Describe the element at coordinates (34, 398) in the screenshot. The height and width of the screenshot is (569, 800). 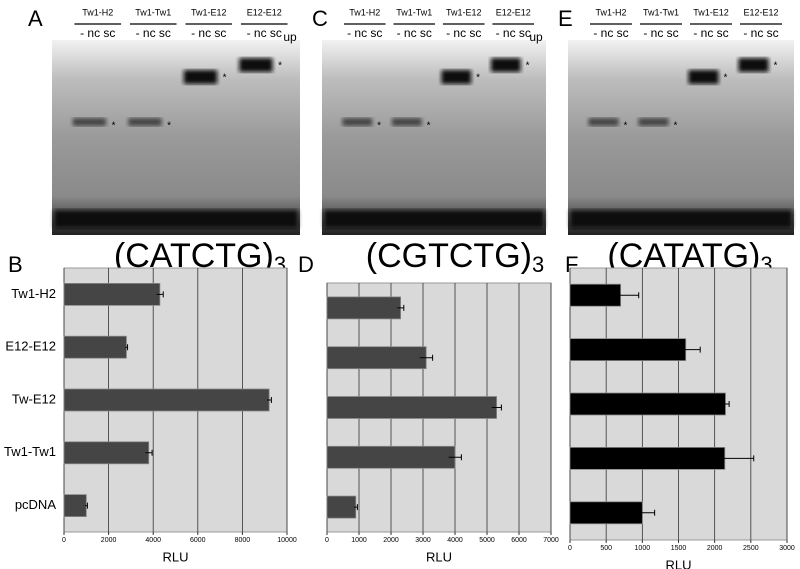
I see `y-tick-label: Tw-E12` at that location.